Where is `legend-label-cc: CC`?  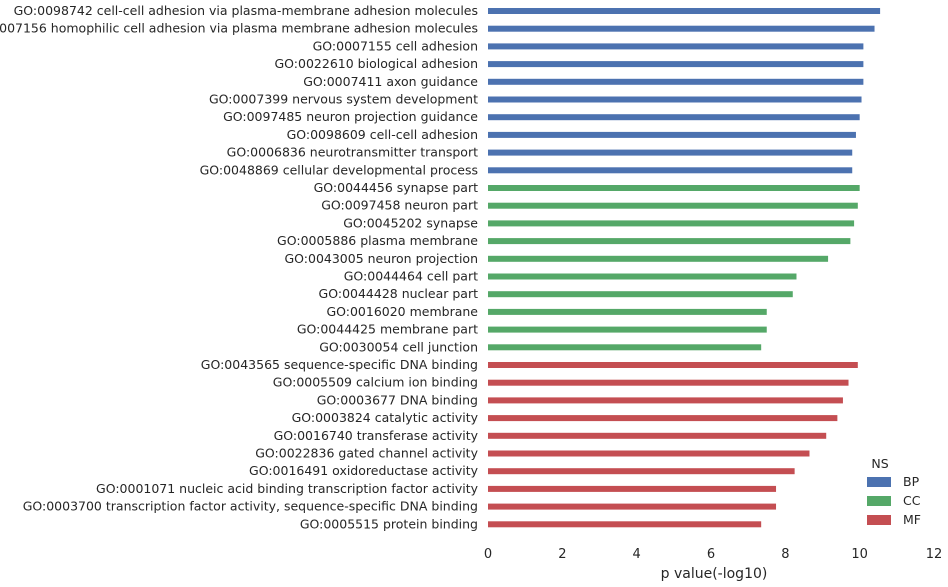
legend-label-cc: CC is located at coordinates (912, 500).